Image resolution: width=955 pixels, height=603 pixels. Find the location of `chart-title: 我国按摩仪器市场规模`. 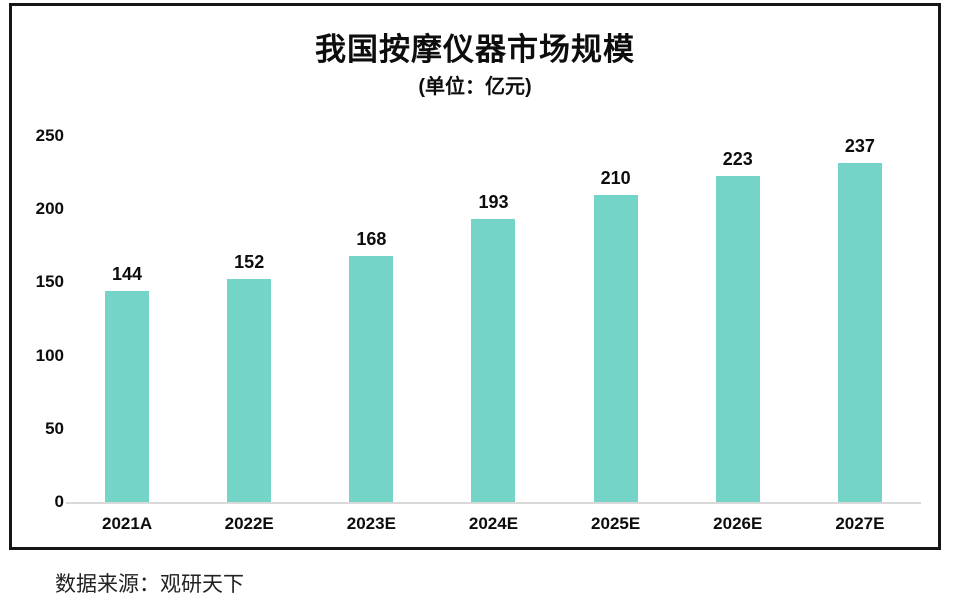

chart-title: 我国按摩仪器市场规模 is located at coordinates (475, 49).